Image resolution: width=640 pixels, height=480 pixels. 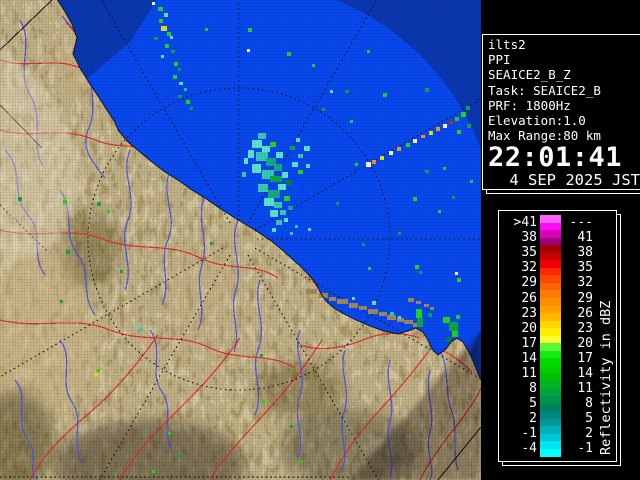 What do you see at coordinates (529, 283) in the screenshot?
I see `scale-left-label: 29` at bounding box center [529, 283].